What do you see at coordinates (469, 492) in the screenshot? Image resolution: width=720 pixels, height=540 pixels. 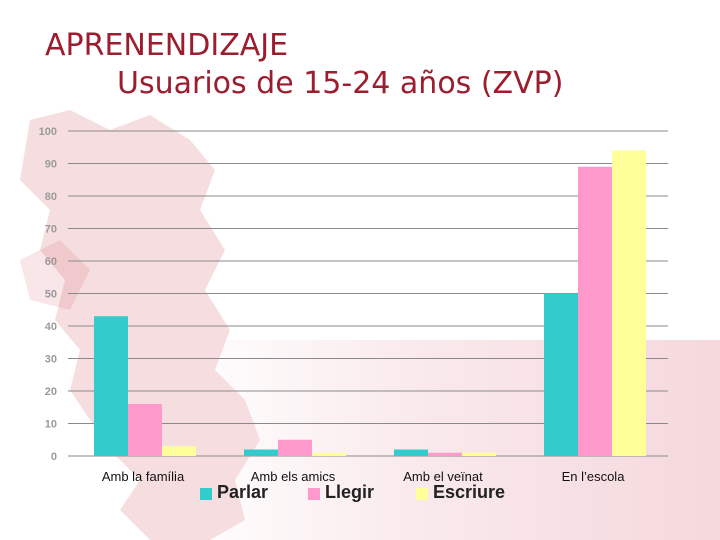 I see `legend-label: Escriure` at bounding box center [469, 492].